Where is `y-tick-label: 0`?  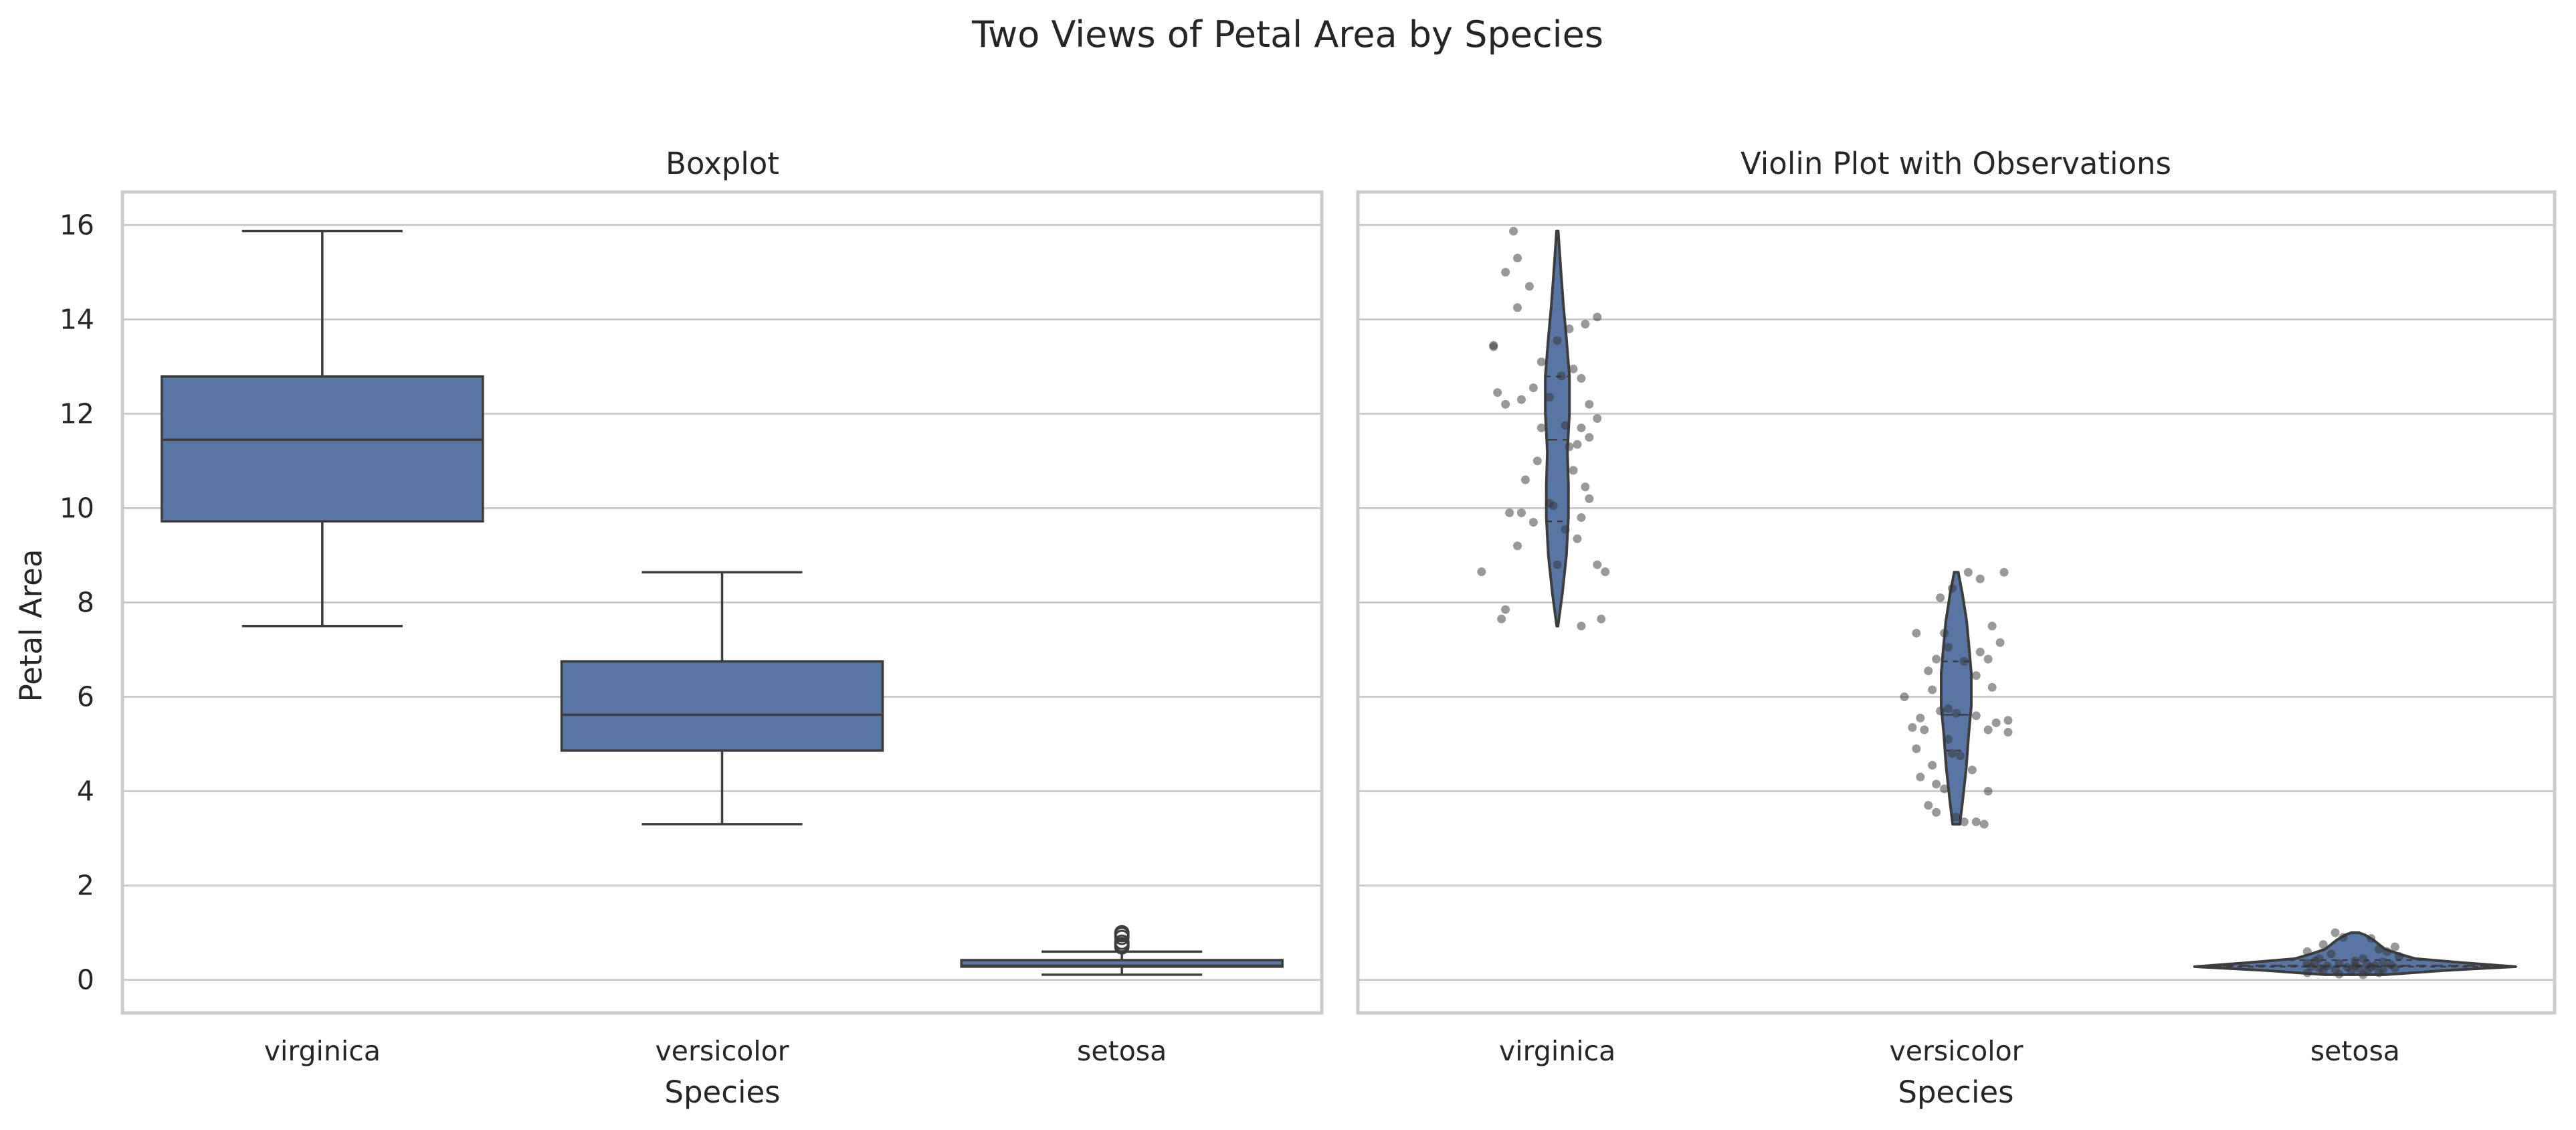 y-tick-label: 0 is located at coordinates (85, 980).